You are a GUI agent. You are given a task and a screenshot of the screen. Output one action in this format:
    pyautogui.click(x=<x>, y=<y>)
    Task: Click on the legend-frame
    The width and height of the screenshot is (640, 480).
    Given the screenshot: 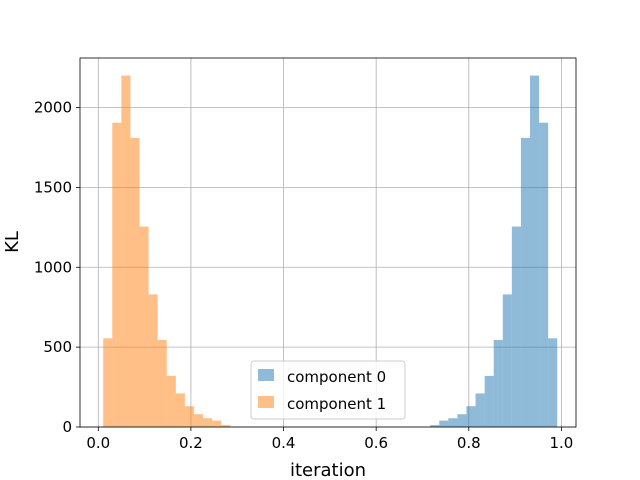 What is the action you would take?
    pyautogui.click(x=328, y=390)
    